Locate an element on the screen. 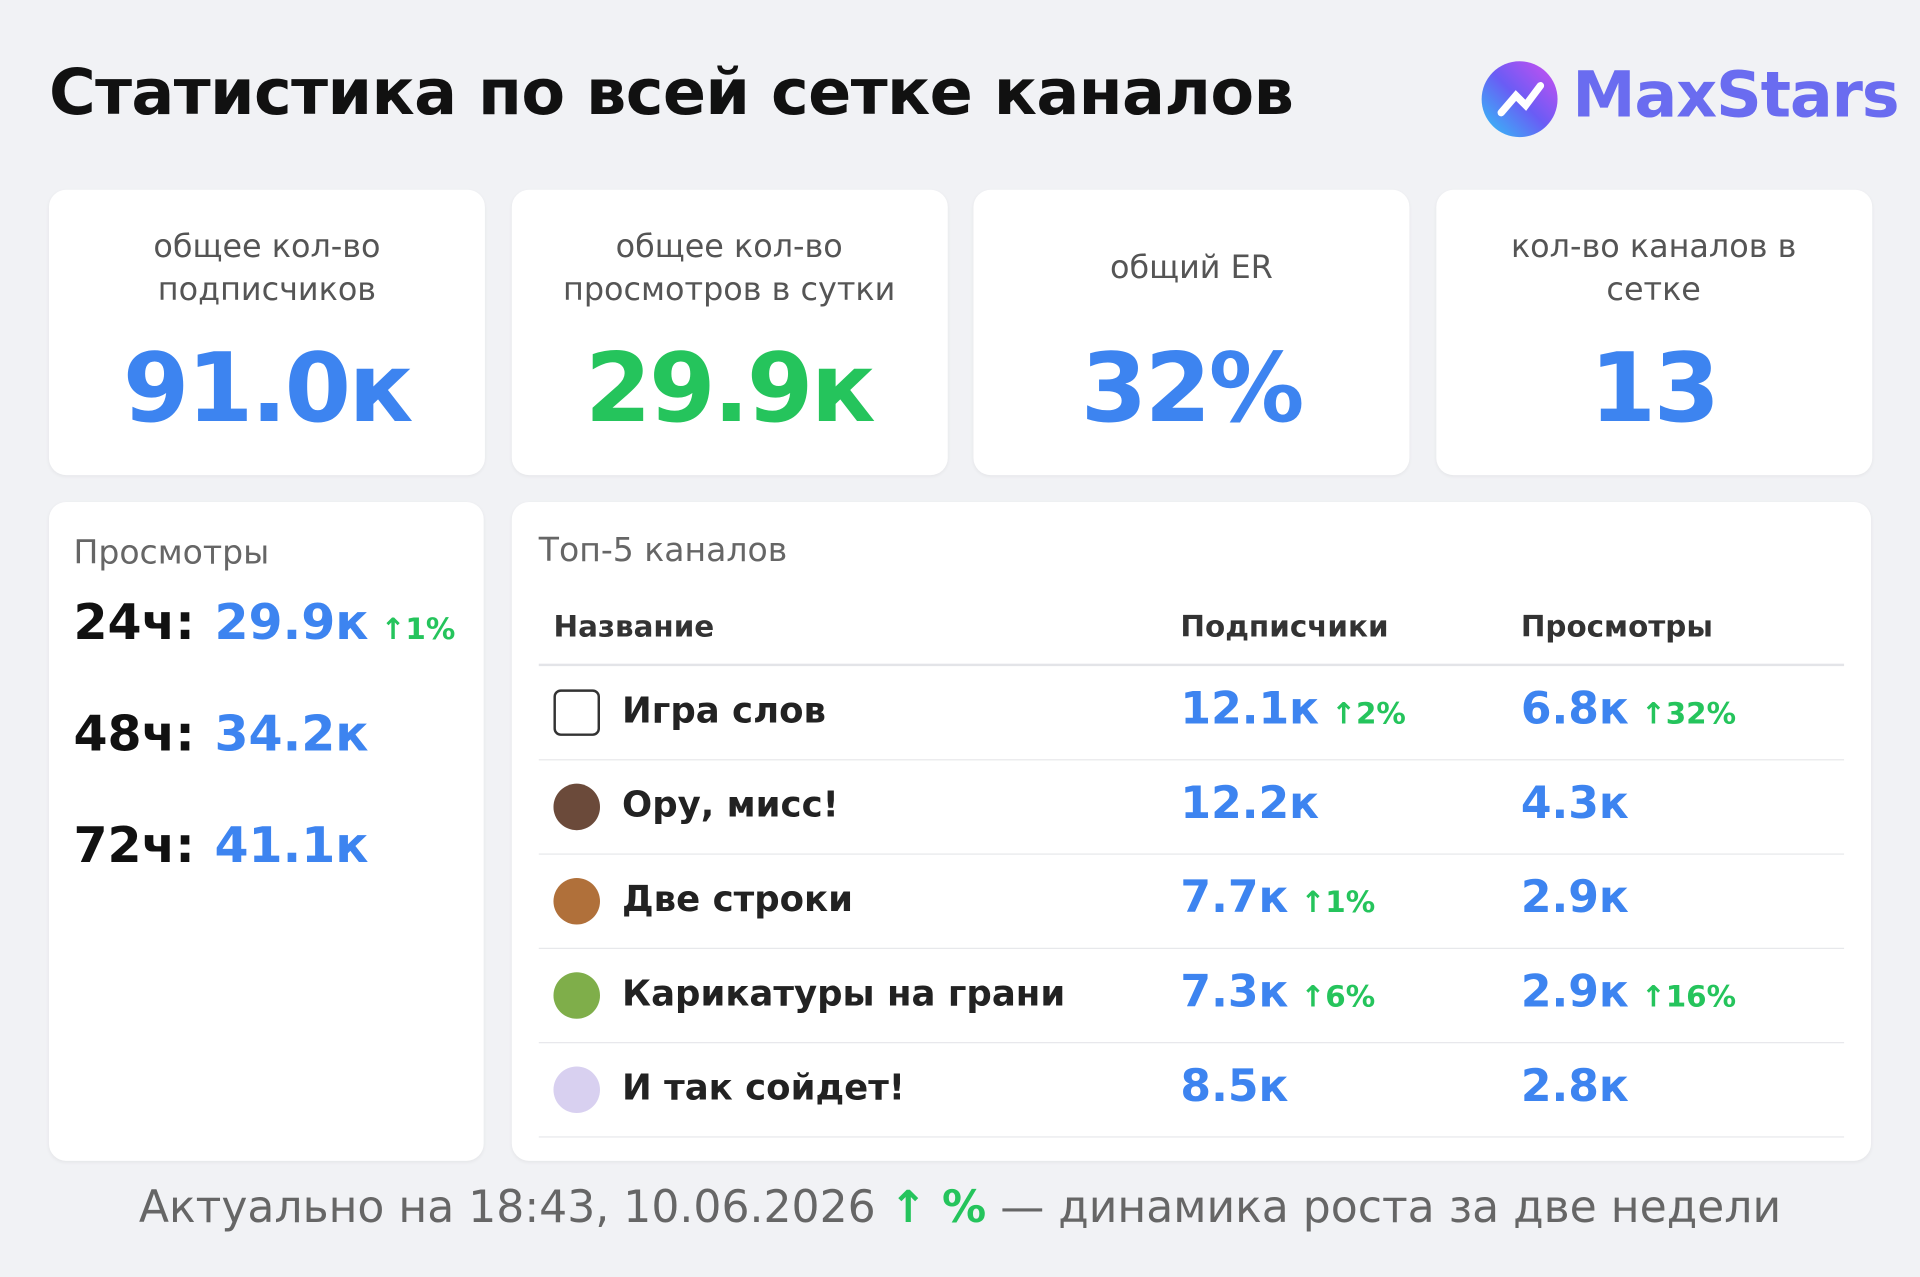 This screenshot has width=1920, height=1277. logo-icon is located at coordinates (1519, 99).